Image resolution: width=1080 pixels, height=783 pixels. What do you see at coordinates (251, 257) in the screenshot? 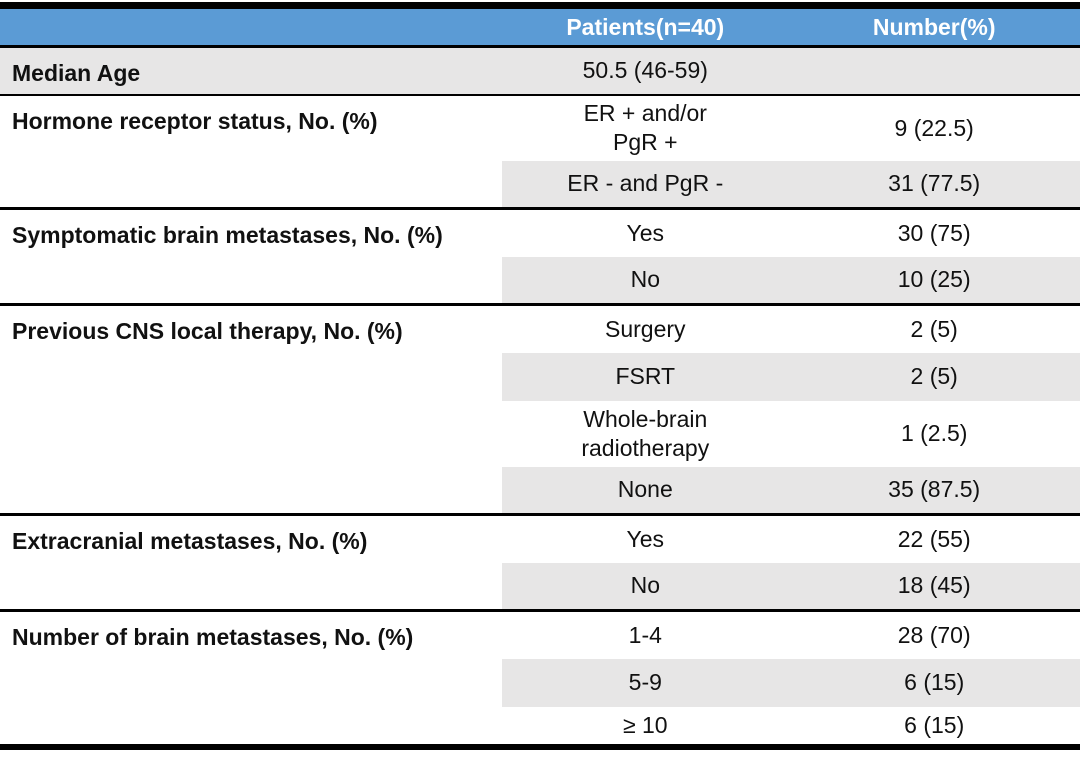
I see `row-label-symptomatic-metastases: Symptomatic brain metastases, No. (%)` at bounding box center [251, 257].